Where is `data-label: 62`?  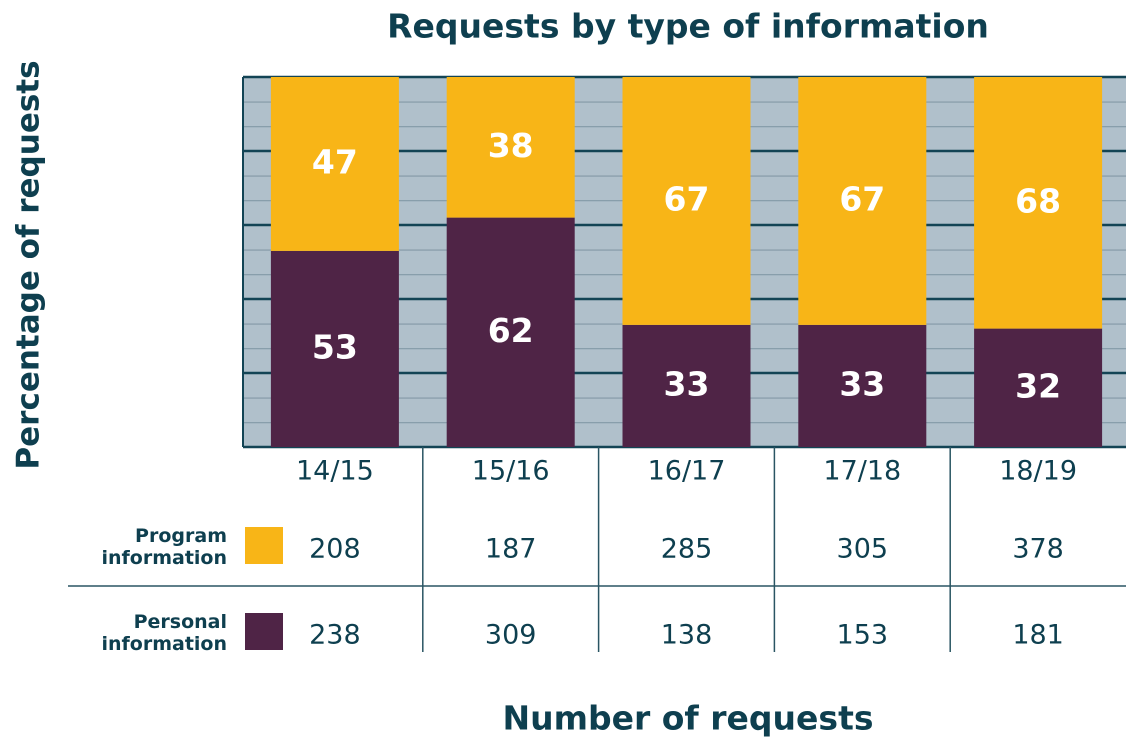 data-label: 62 is located at coordinates (511, 330).